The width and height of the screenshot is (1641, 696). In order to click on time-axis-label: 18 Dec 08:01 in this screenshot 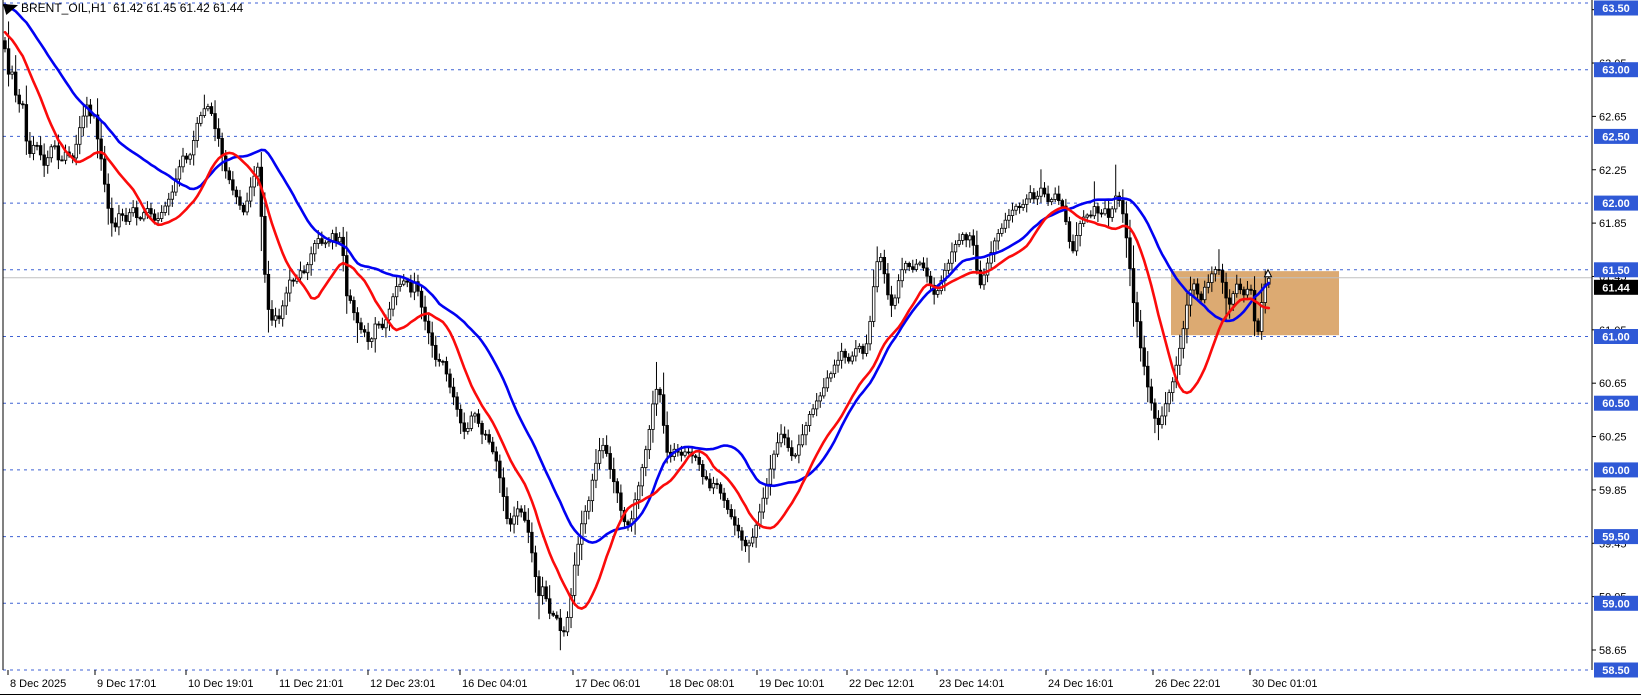, I will do `click(701, 684)`.